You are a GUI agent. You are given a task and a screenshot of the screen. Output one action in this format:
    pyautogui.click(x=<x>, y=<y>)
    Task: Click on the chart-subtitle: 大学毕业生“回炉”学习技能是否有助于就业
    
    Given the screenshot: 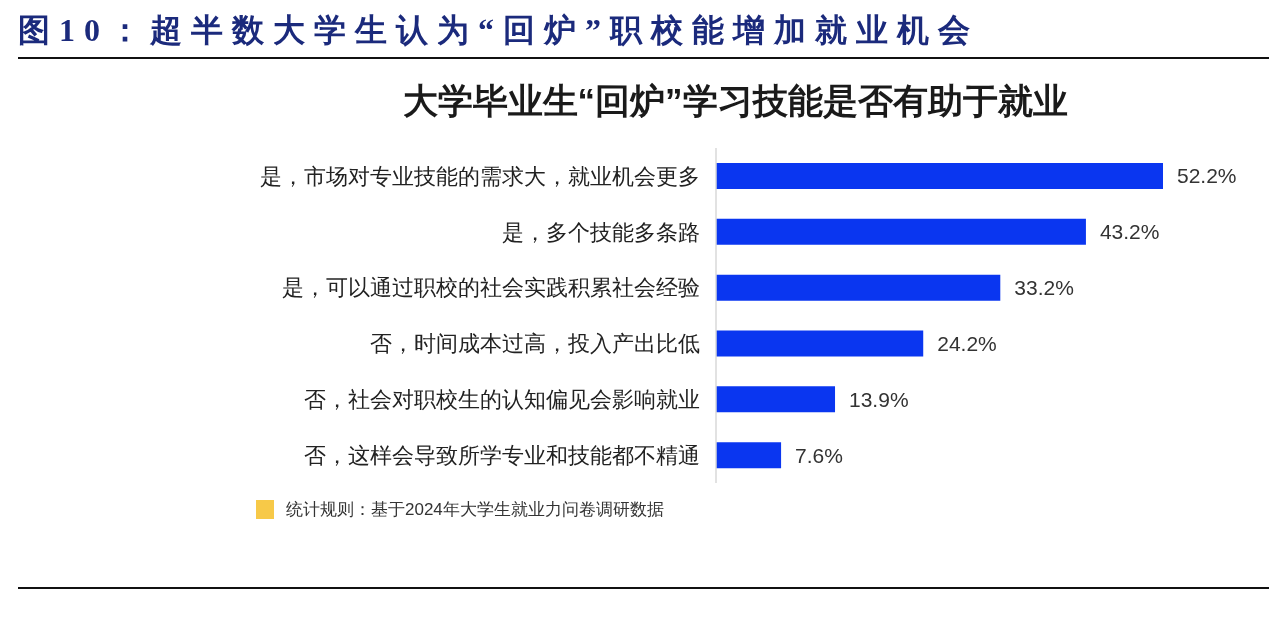 What is the action you would take?
    pyautogui.click(x=735, y=101)
    